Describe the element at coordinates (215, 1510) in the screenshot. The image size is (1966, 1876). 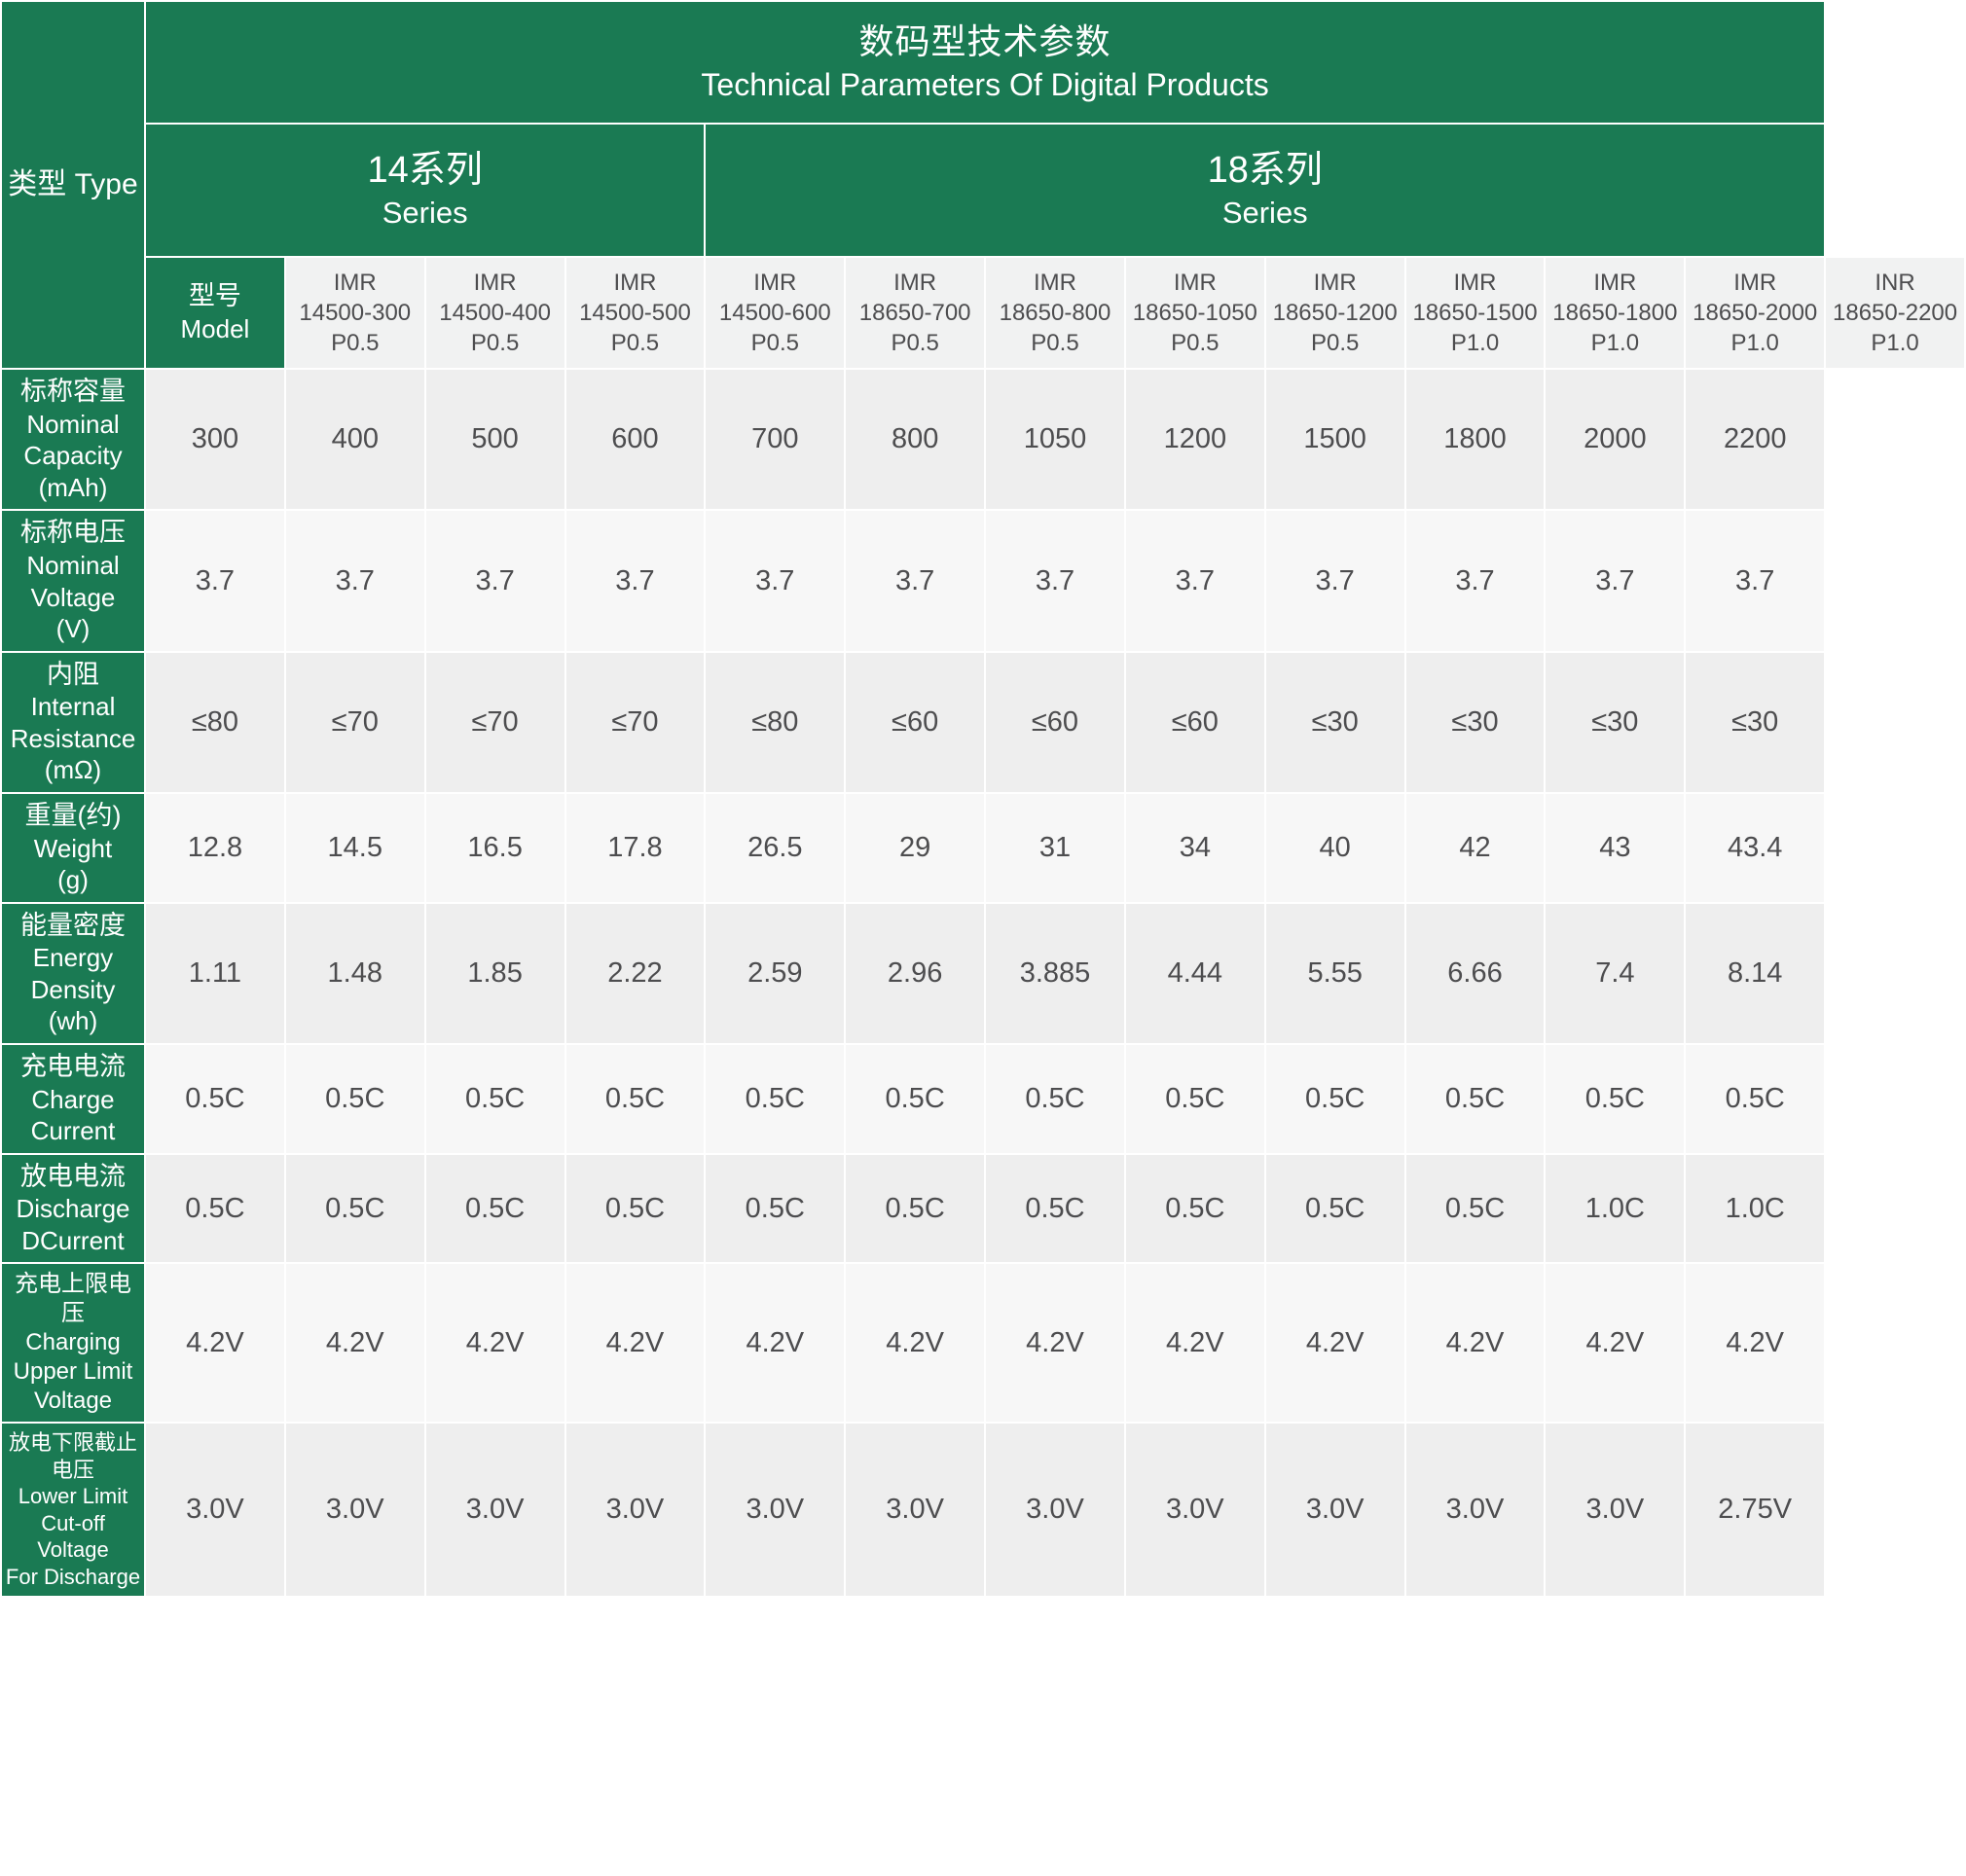
I see `data-cell-r9-c1: 3.0V` at that location.